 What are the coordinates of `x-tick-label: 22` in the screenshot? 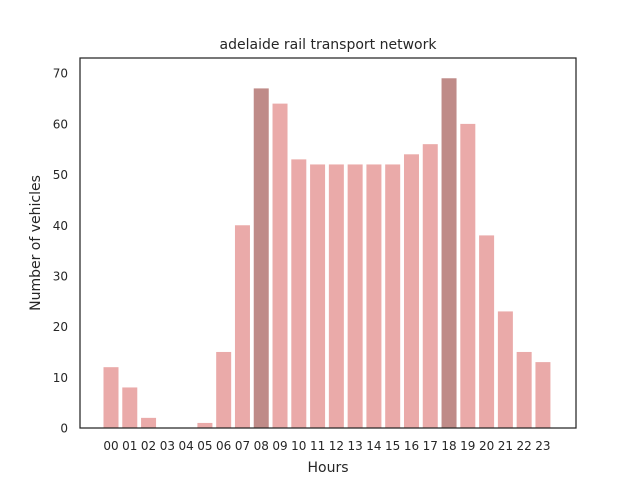 It's located at (524, 446).